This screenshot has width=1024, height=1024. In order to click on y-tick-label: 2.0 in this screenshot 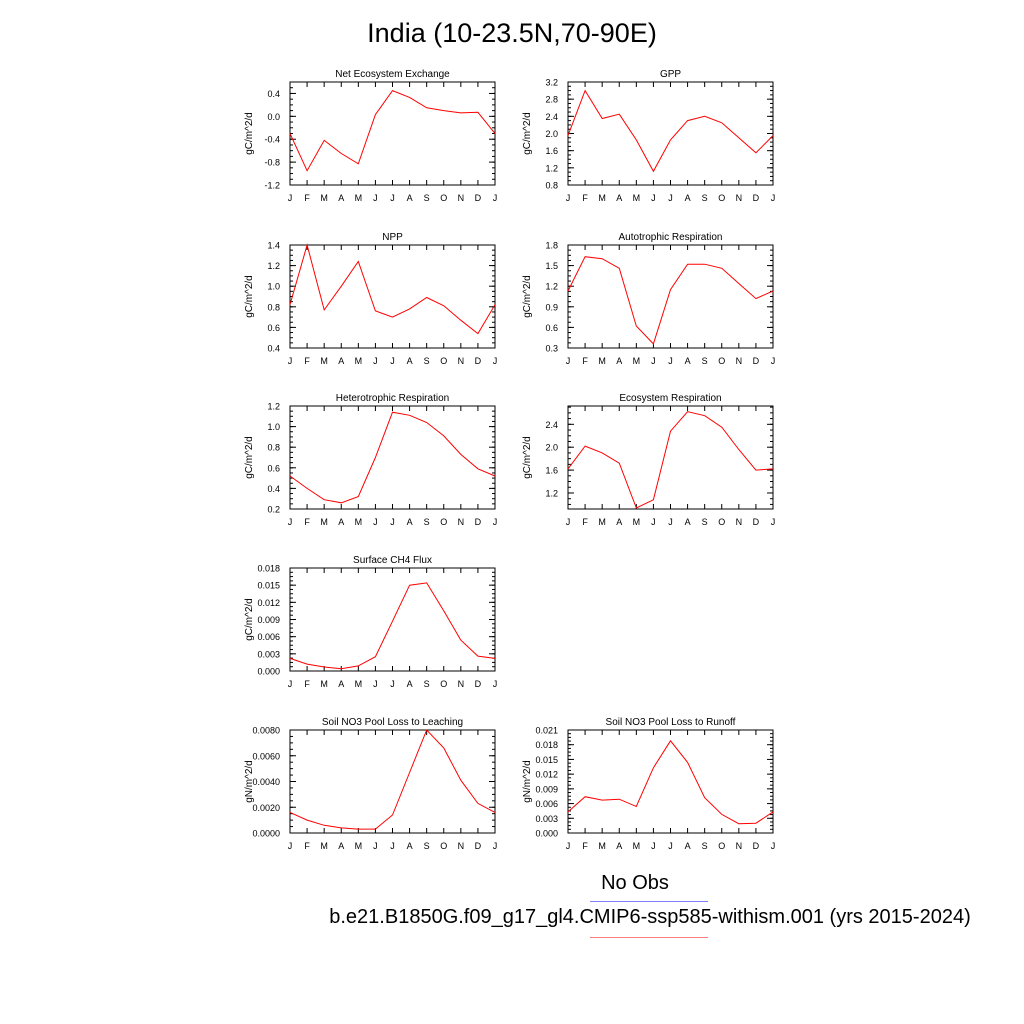, I will do `click(551, 448)`.